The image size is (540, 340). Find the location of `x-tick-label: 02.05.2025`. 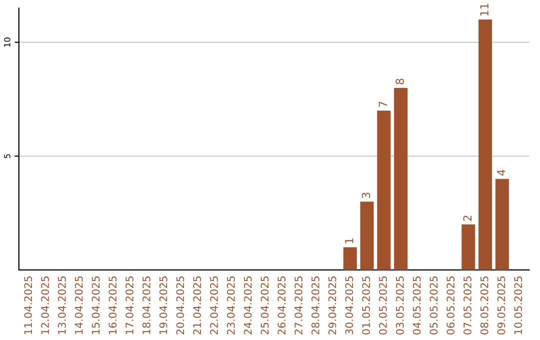

x-tick-label: 02.05.2025 is located at coordinates (383, 305).